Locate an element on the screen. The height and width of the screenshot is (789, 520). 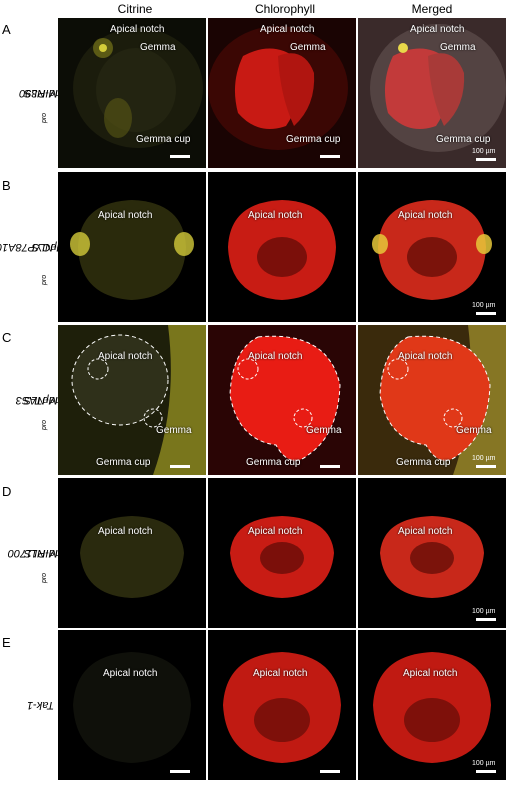
panel-a-merged: Apical notch Gemma Gemma cup 100 µm is located at coordinates (432, 93).